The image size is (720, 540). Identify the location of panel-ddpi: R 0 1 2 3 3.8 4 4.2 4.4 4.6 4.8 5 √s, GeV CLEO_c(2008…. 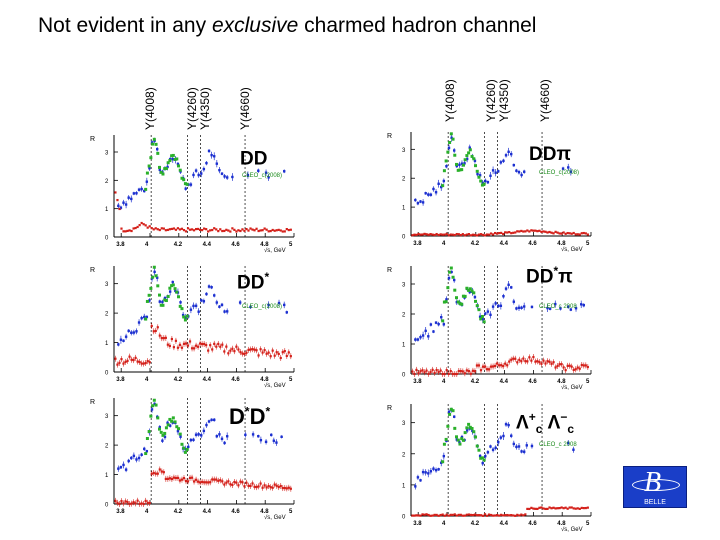
(488, 189).